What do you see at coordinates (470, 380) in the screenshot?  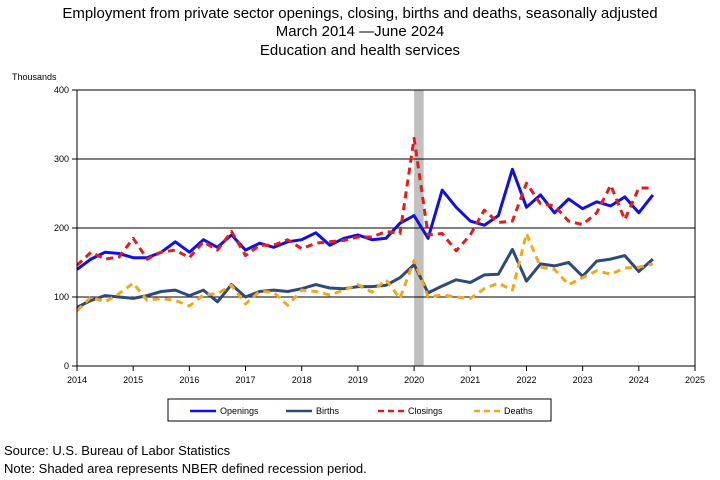 I see `x-tick-label: 2021` at bounding box center [470, 380].